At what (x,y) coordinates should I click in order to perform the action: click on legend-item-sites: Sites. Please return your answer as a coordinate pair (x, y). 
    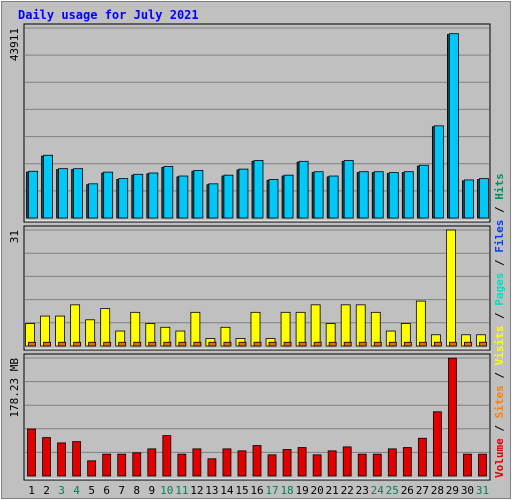
    Looking at the image, I should click on (499, 401).